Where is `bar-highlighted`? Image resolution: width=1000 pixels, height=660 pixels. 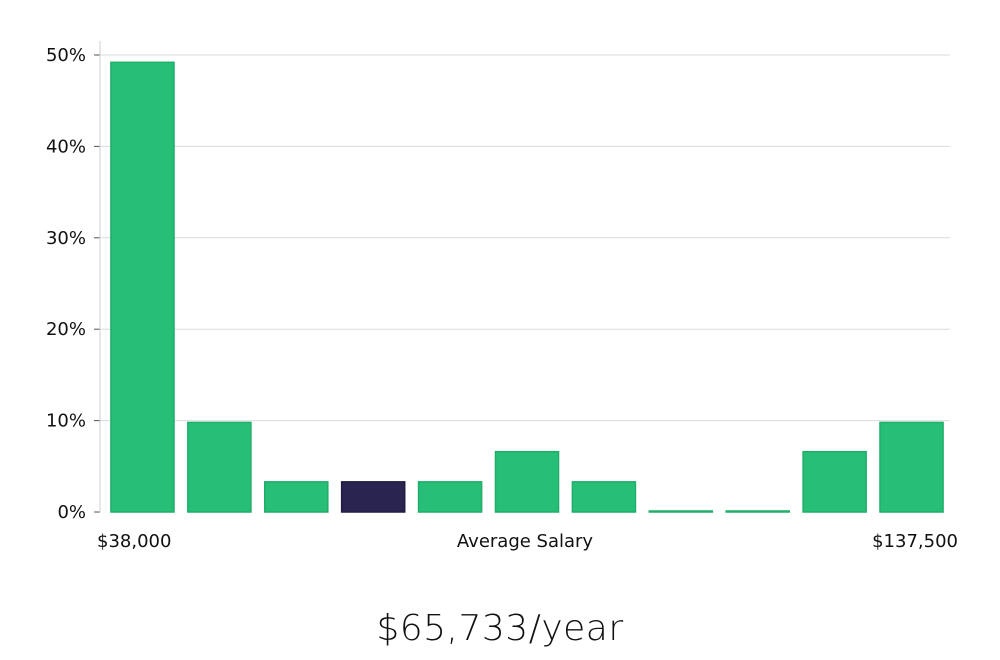
bar-highlighted is located at coordinates (373, 497).